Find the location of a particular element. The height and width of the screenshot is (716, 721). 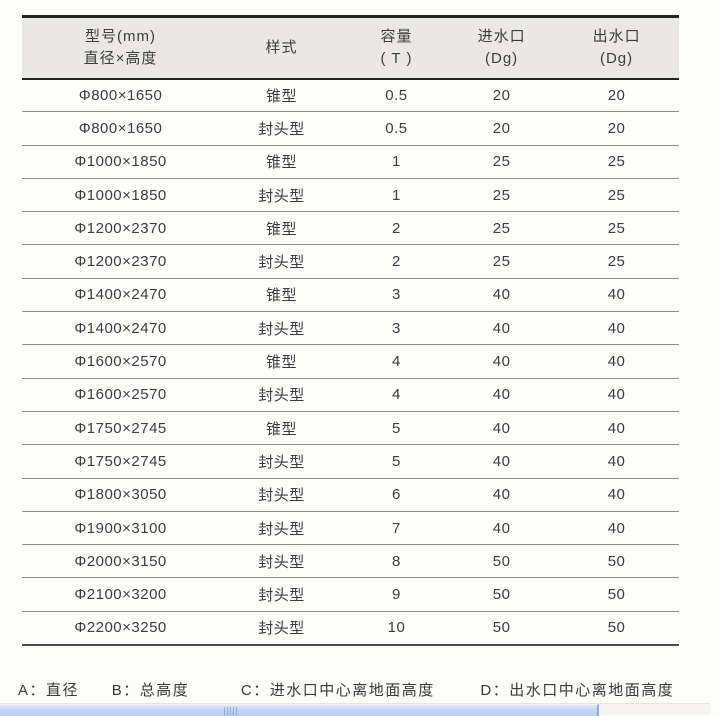

legend-item-d: D：出水口中心离地面高度 is located at coordinates (577, 690).